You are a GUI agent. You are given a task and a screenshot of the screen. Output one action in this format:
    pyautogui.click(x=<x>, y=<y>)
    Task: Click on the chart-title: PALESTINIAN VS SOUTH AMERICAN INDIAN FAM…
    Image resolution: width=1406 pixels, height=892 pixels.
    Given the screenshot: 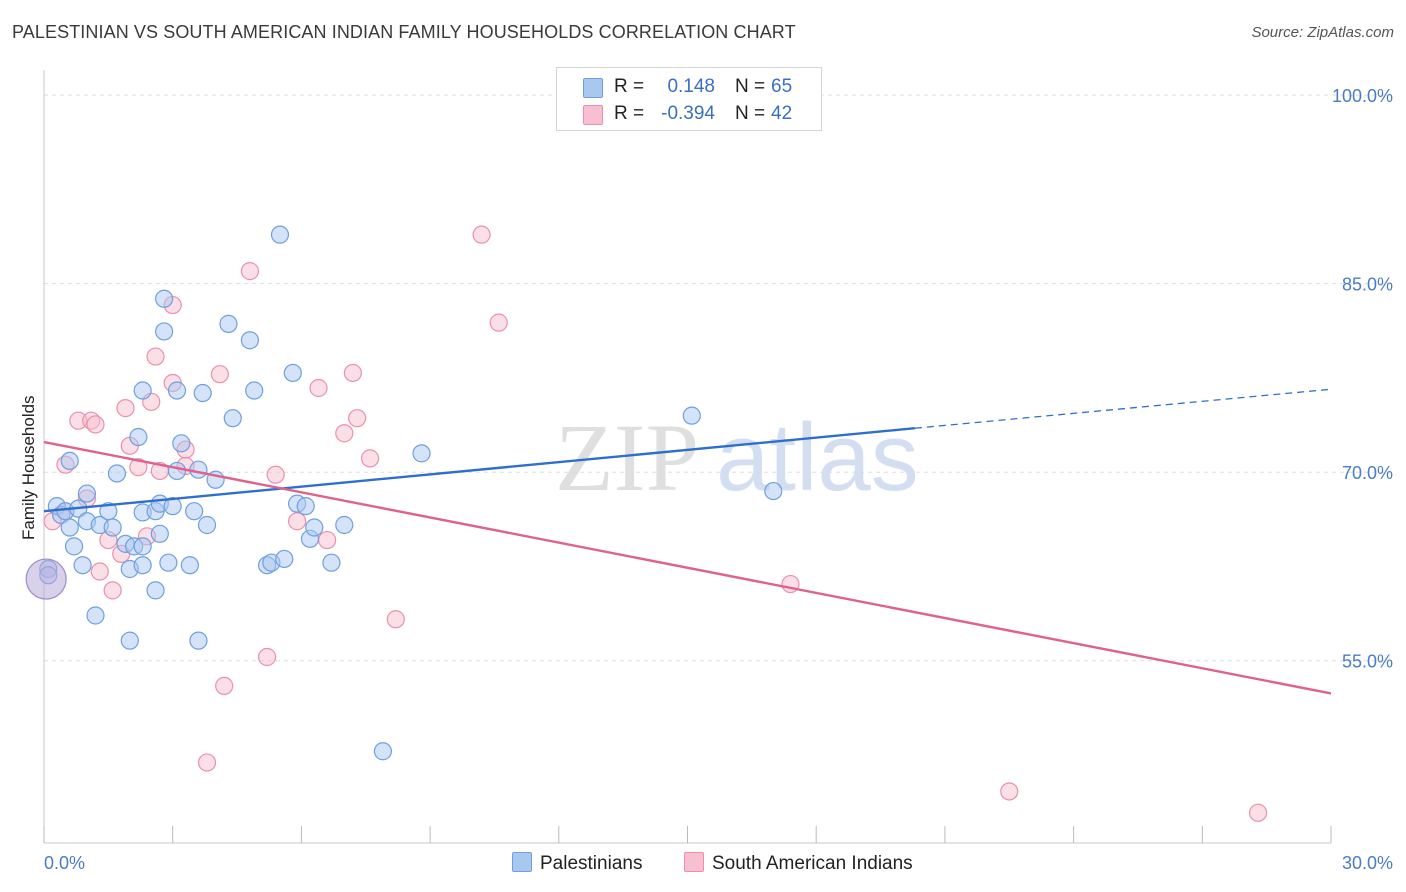 What is the action you would take?
    pyautogui.click(x=404, y=32)
    